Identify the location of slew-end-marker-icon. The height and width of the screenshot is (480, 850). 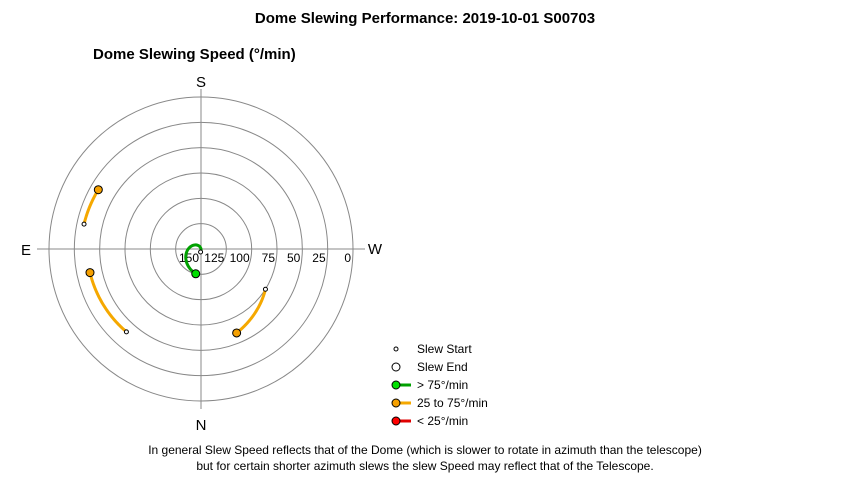
(396, 367).